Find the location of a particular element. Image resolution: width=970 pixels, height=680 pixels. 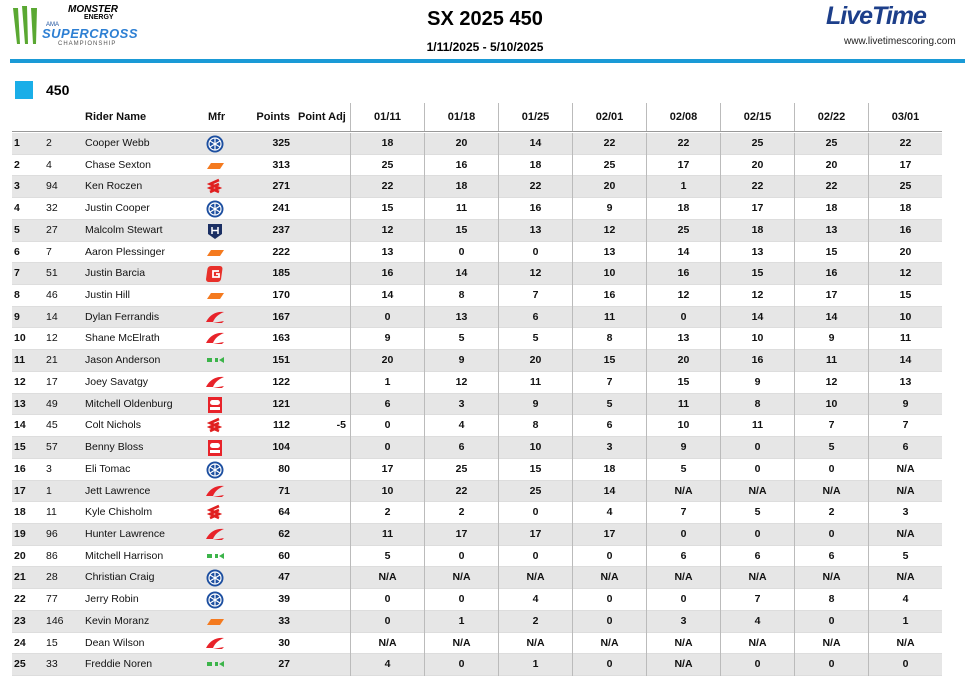

round-result: 4 is located at coordinates (461, 426).